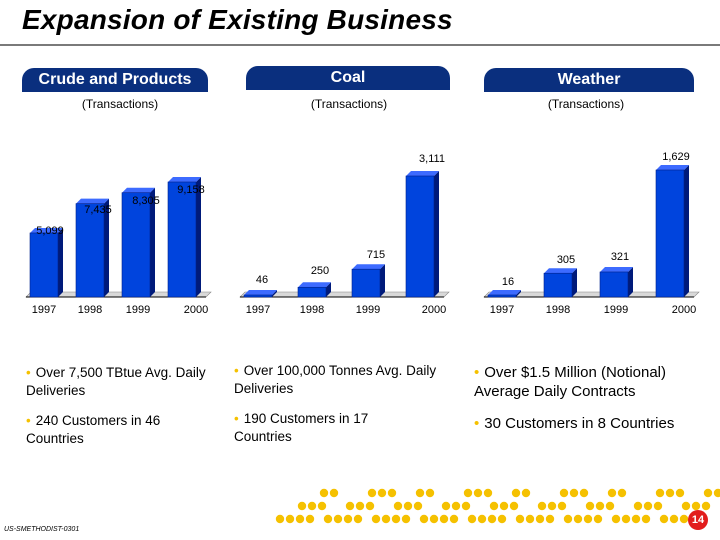 This screenshot has width=720, height=540. I want to click on decorative-dot-pattern, so click(497, 506).